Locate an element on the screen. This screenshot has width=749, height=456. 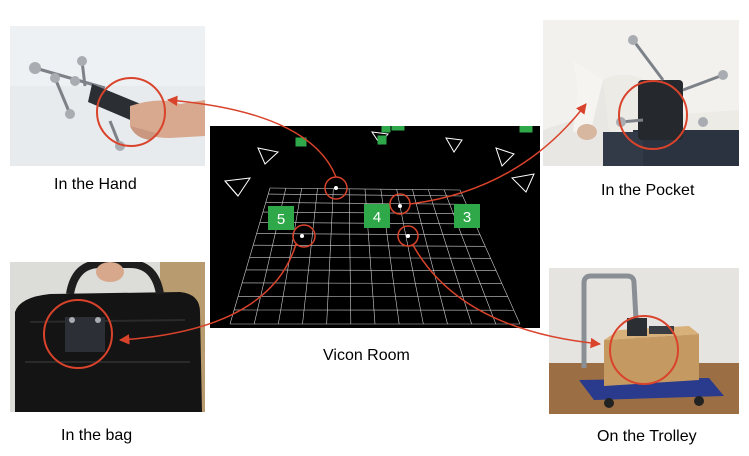
green-marker-5: 5 is located at coordinates (281, 218).